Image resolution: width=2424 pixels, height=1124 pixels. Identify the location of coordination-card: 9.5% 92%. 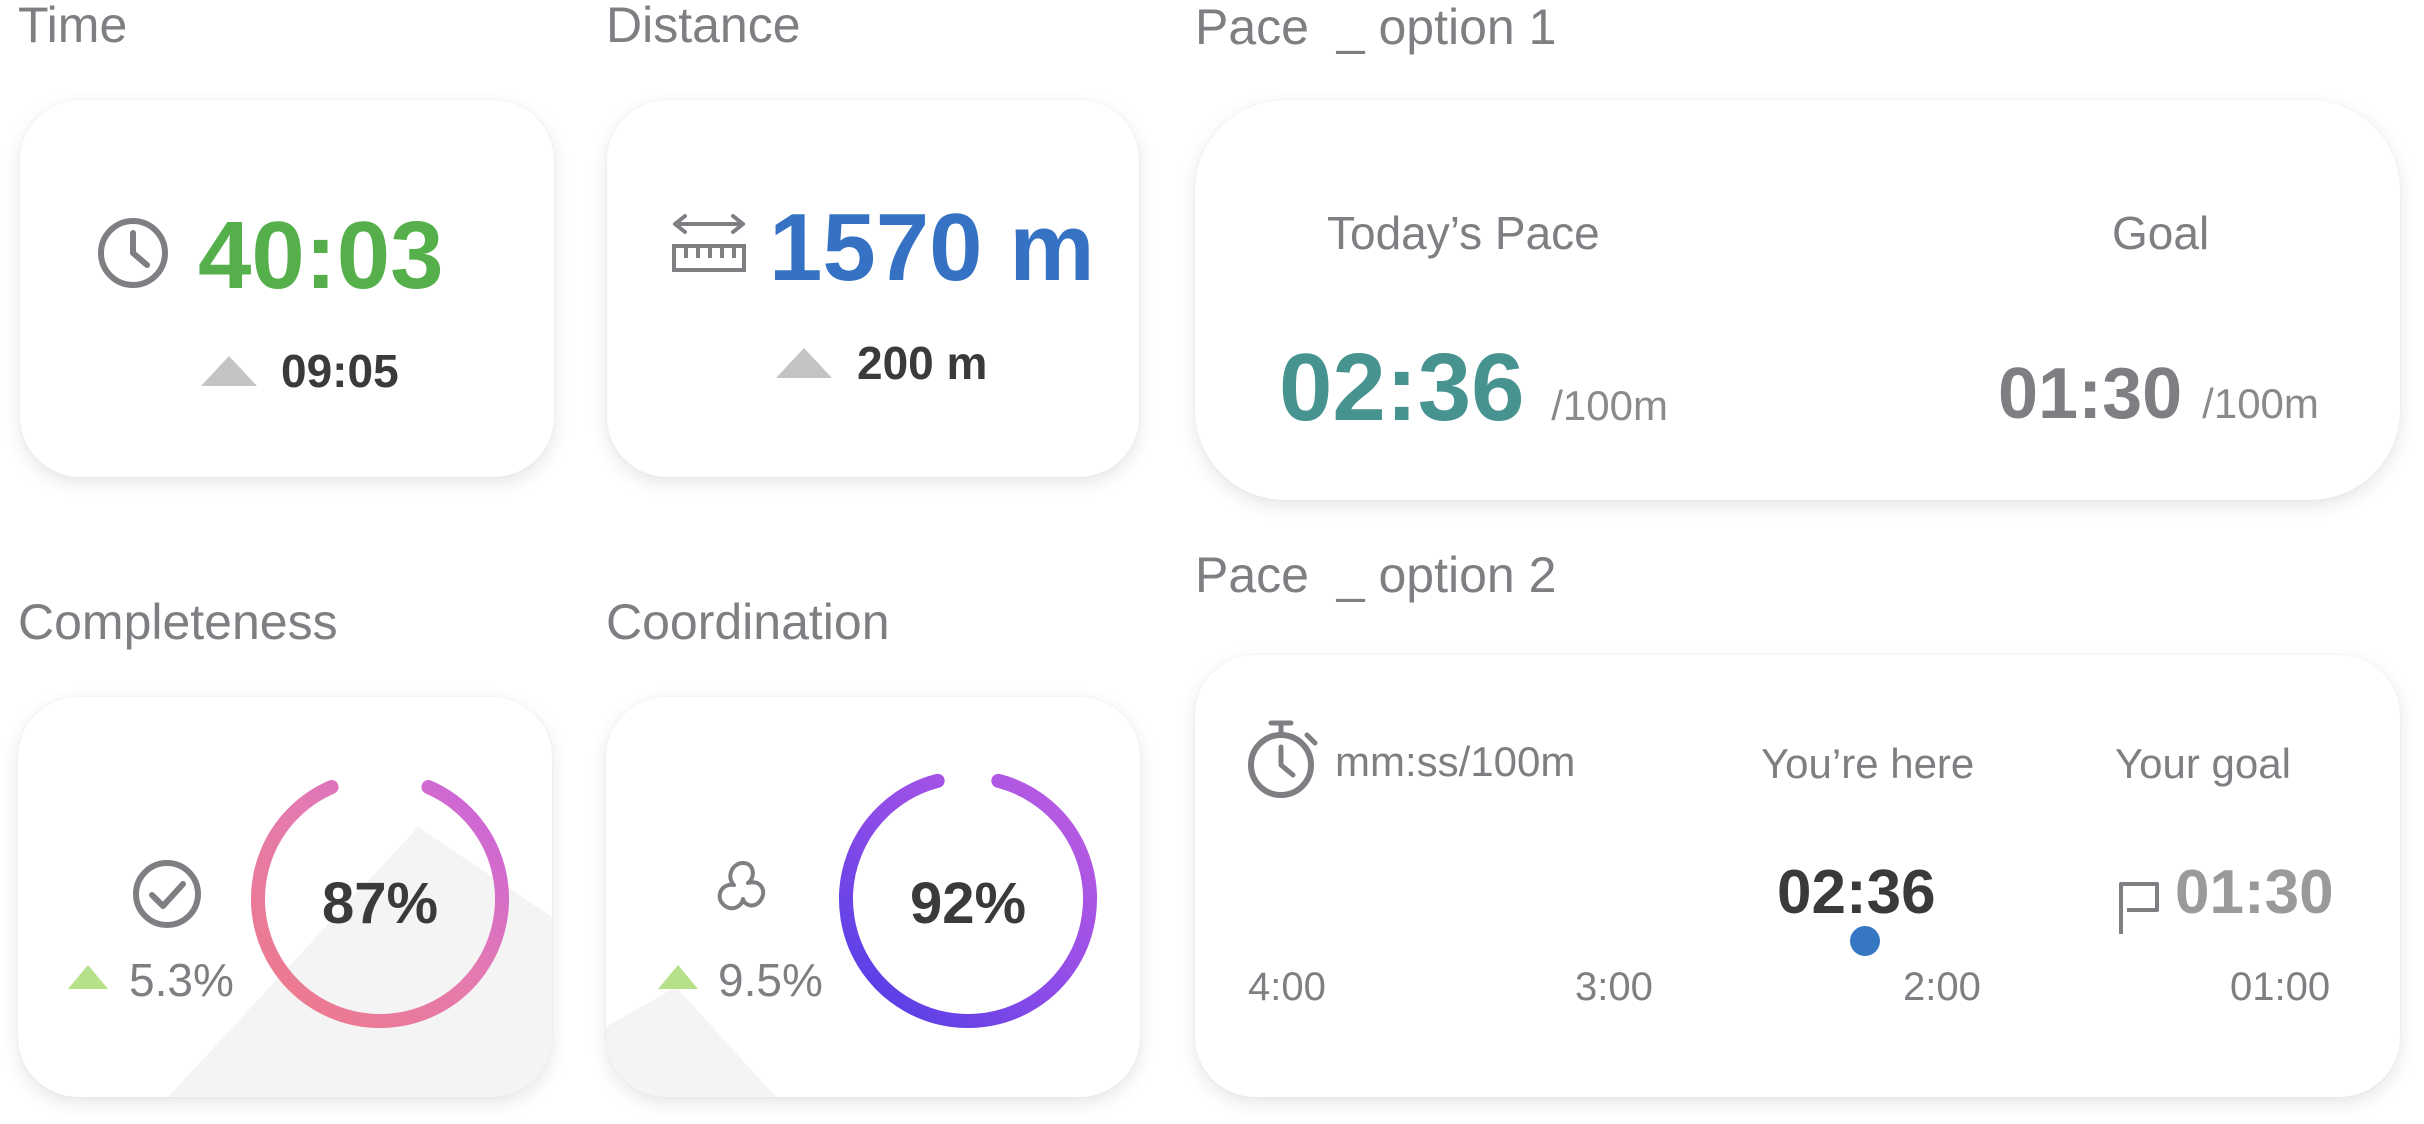
(873, 897).